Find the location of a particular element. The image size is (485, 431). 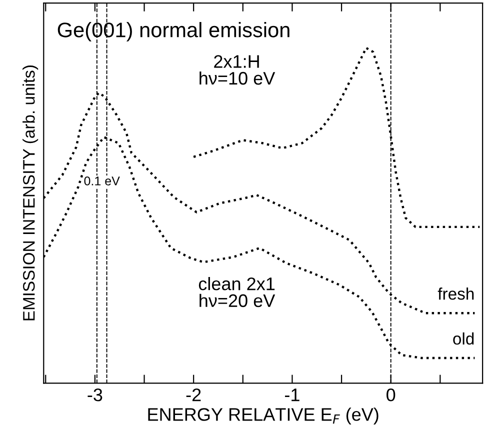

series-label: old is located at coordinates (463, 338).